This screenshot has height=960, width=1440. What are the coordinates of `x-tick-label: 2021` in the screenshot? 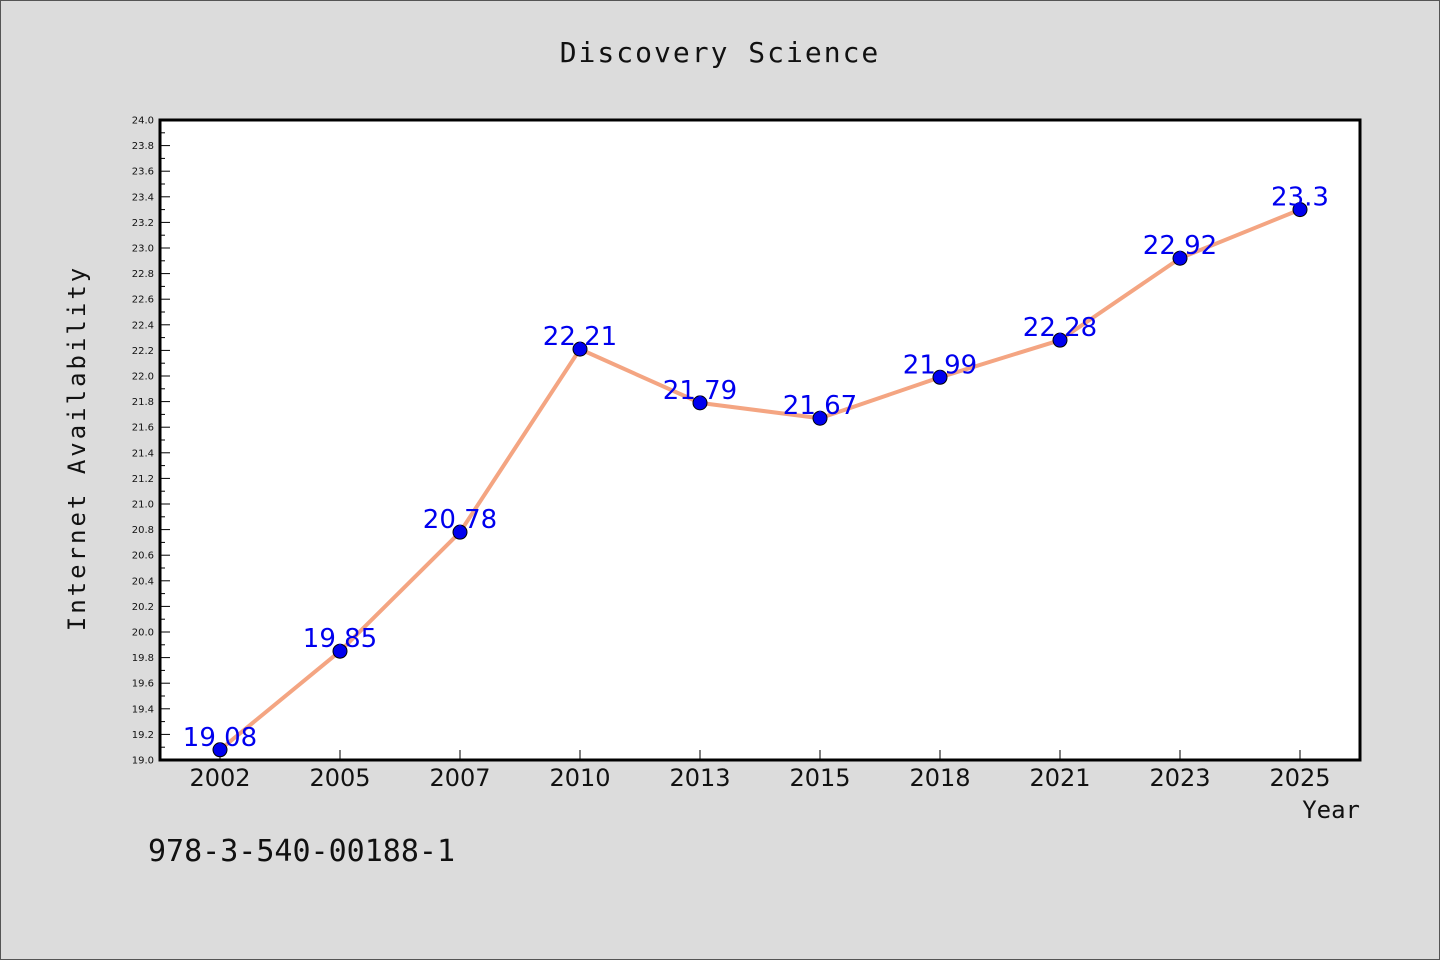 It's located at (1059, 778).